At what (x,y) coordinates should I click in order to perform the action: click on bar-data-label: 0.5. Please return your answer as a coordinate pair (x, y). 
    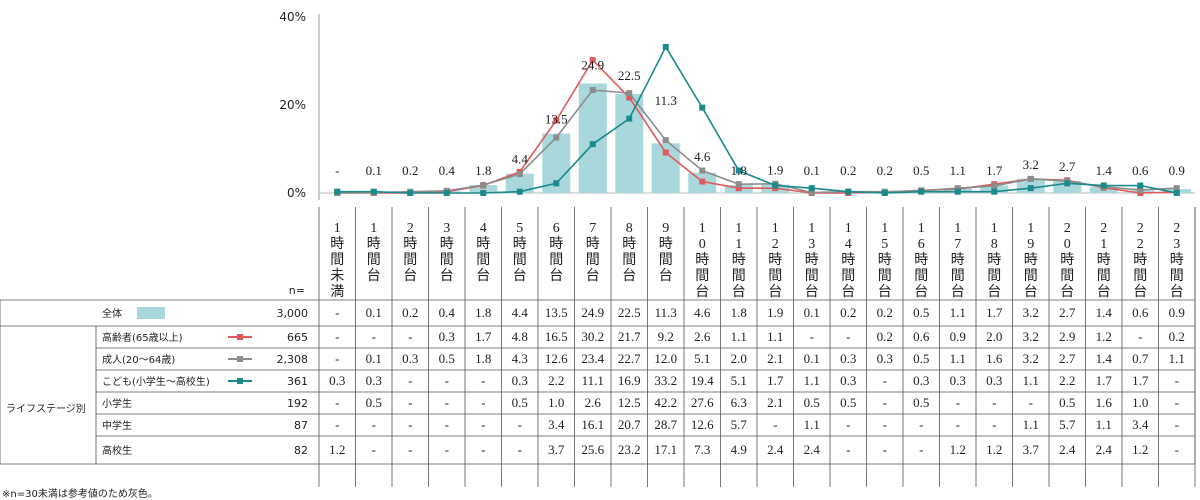
    Looking at the image, I should click on (921, 170).